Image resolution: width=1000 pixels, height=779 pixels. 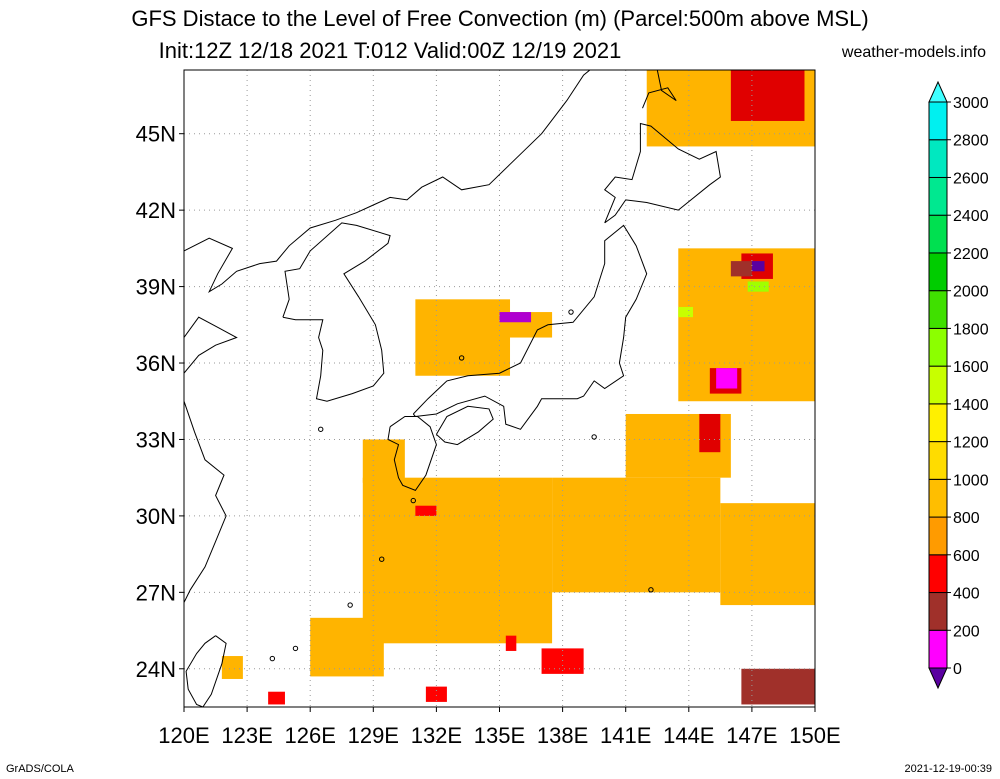 What do you see at coordinates (246, 735) in the screenshot?
I see `lon-label: 123E` at bounding box center [246, 735].